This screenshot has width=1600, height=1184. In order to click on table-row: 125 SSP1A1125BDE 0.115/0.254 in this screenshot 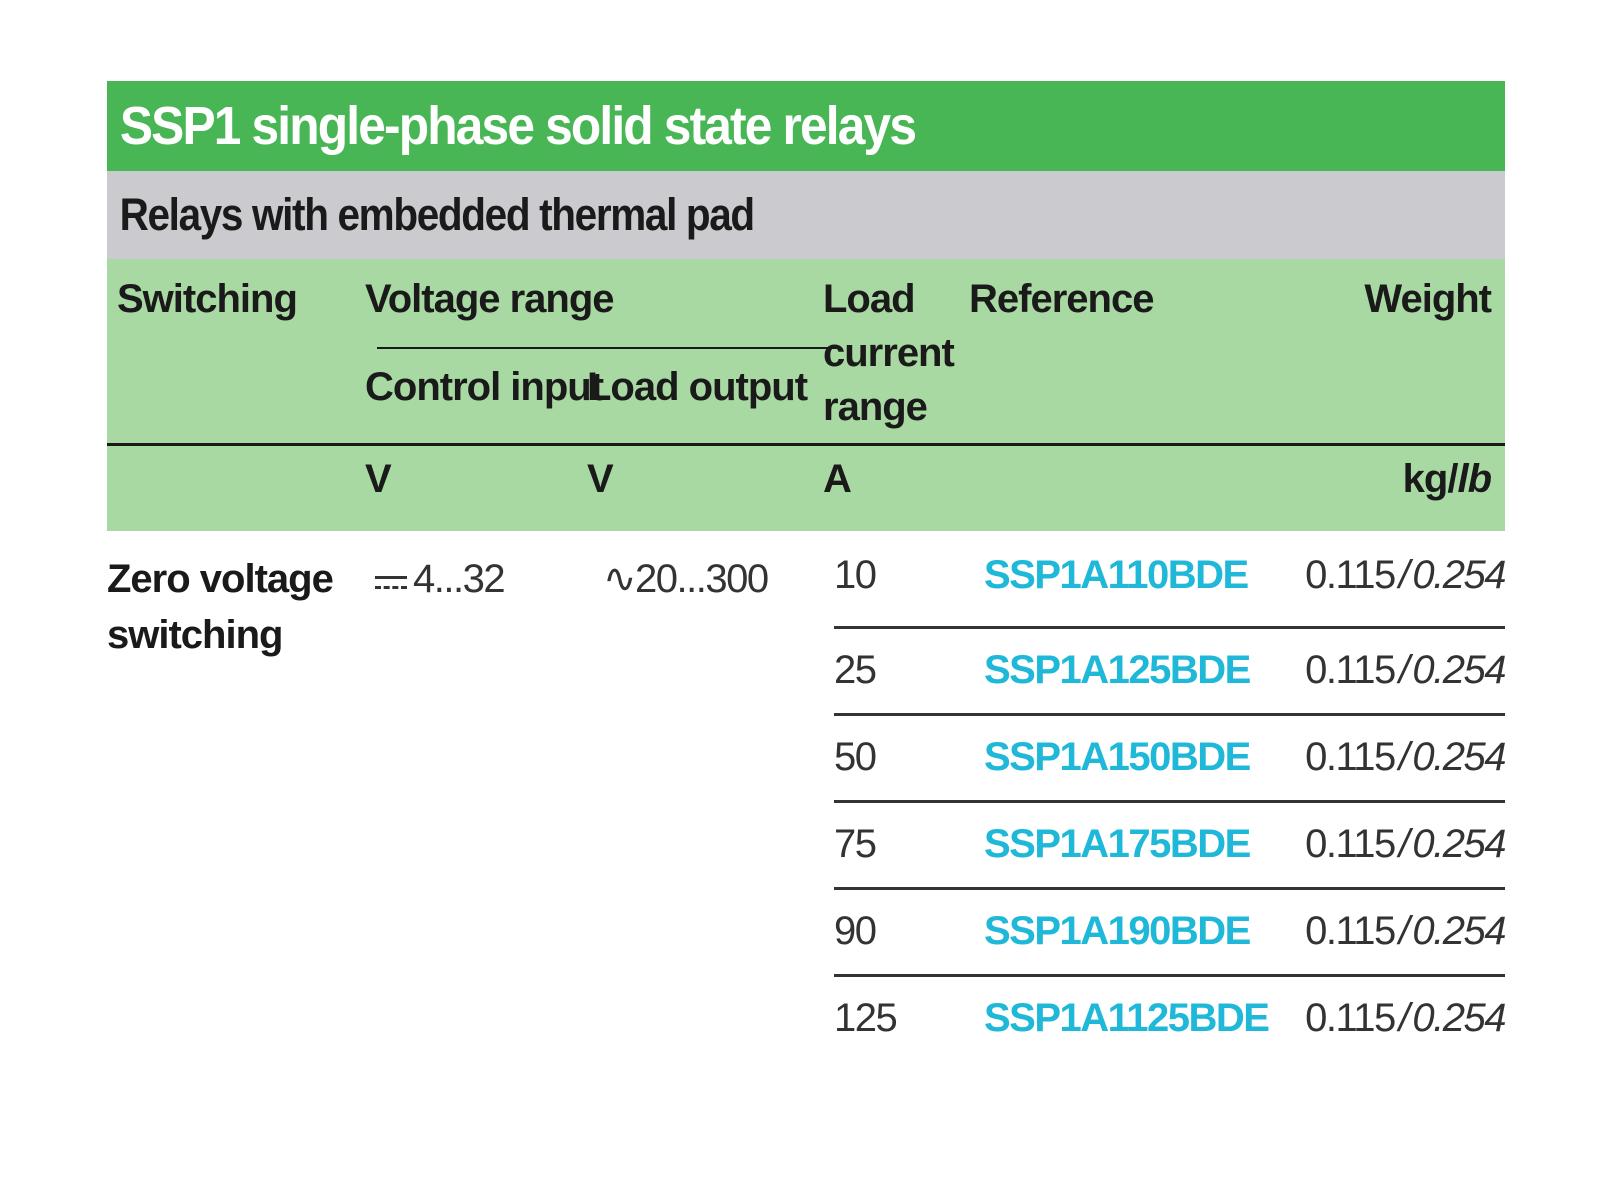, I will do `click(1170, 1018)`.